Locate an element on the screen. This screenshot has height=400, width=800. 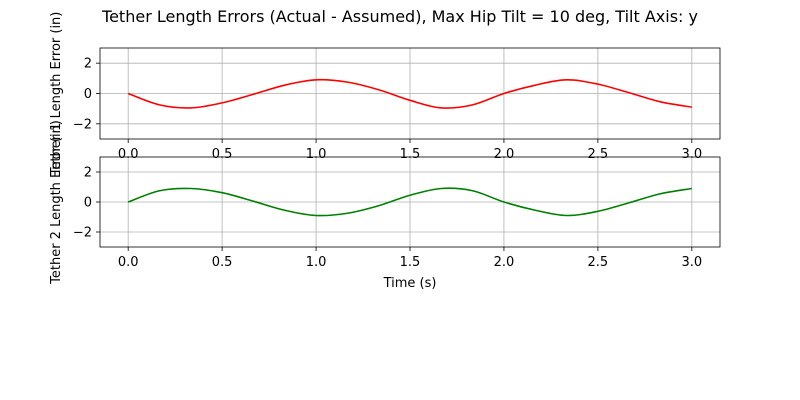
x-axis-label: Time (s) is located at coordinates (410, 283).